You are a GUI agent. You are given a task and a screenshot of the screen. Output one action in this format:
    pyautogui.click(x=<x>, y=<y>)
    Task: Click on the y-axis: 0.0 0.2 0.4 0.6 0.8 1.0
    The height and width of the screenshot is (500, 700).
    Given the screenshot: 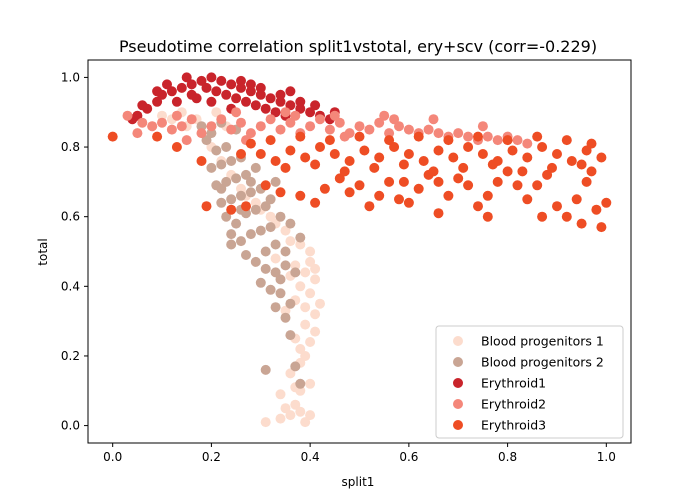 What is the action you would take?
    pyautogui.click(x=74, y=251)
    